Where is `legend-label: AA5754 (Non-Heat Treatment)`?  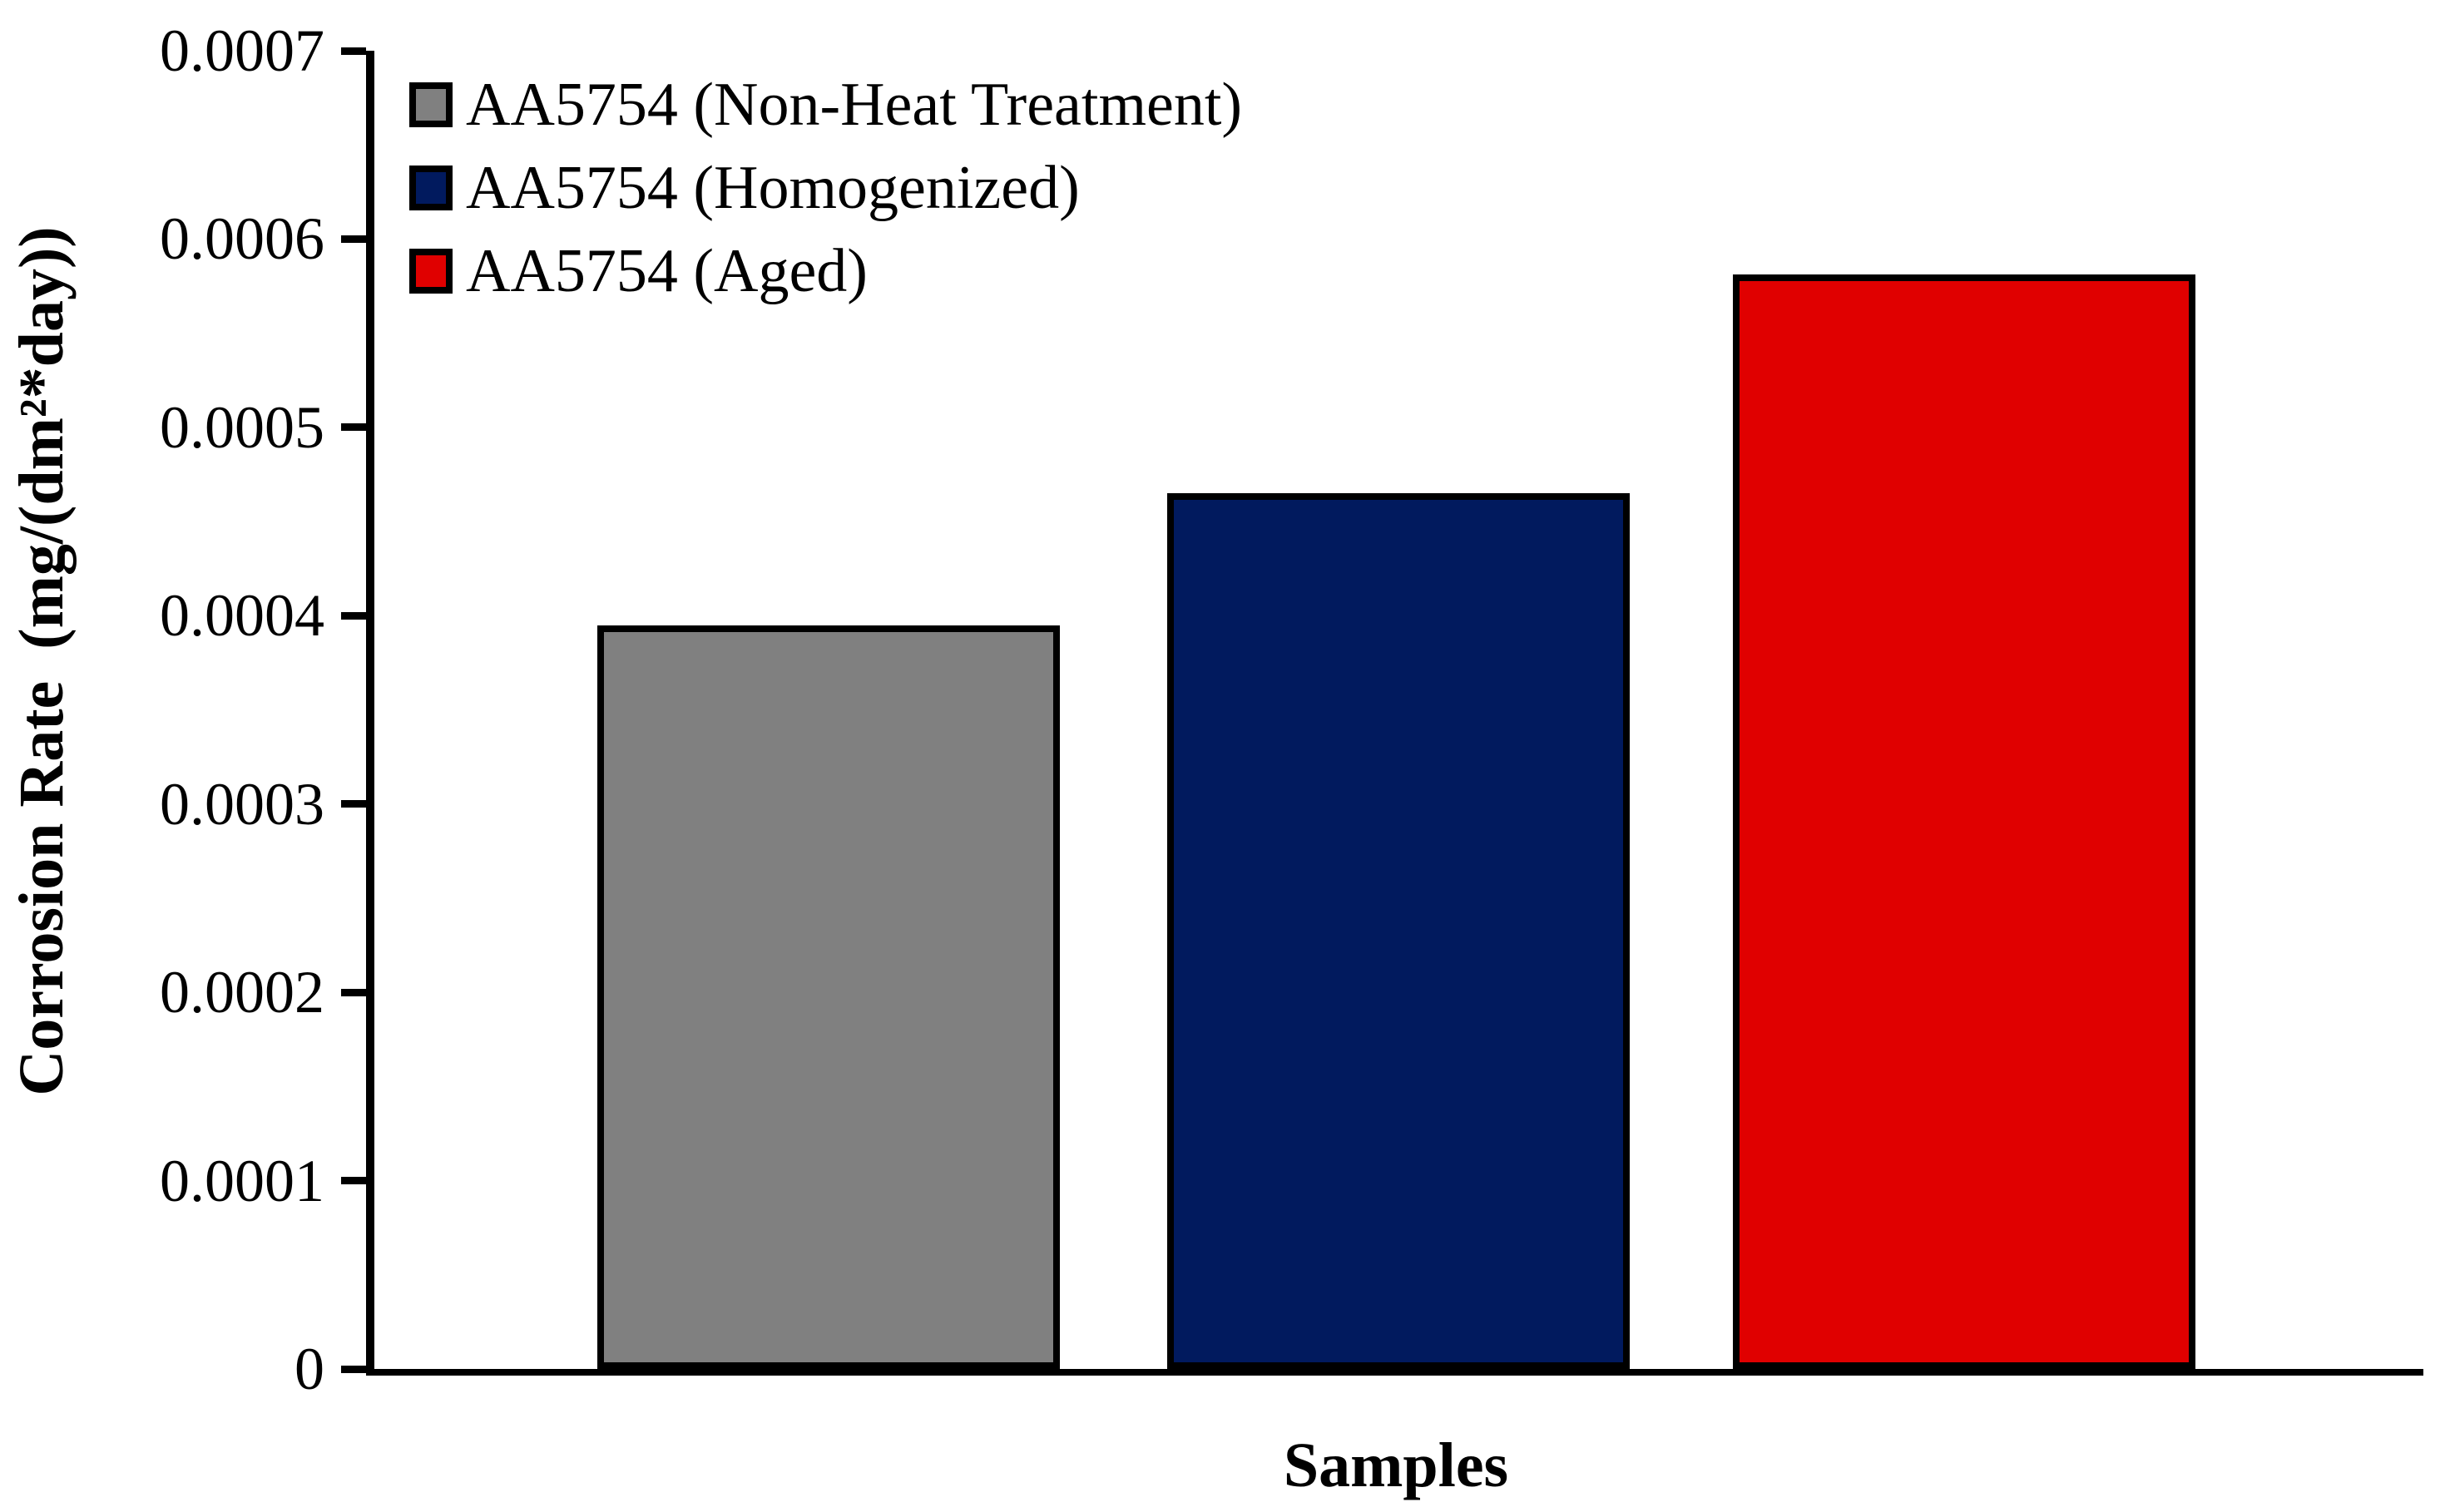
legend-label: AA5754 (Non-Heat Treatment) is located at coordinates (854, 105).